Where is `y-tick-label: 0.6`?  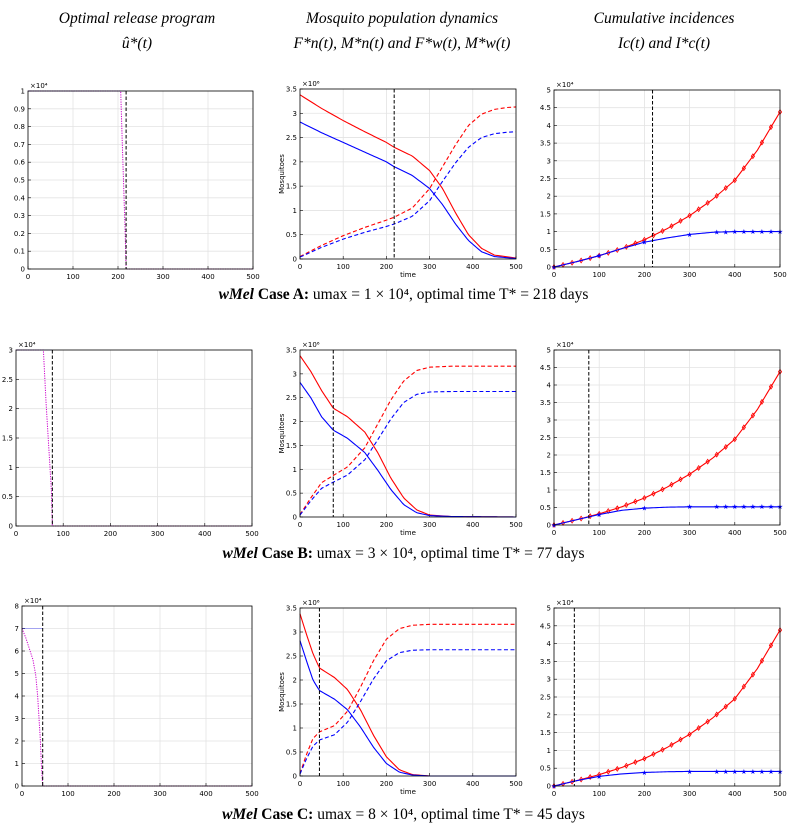
y-tick-label: 0.6 is located at coordinates (20, 163).